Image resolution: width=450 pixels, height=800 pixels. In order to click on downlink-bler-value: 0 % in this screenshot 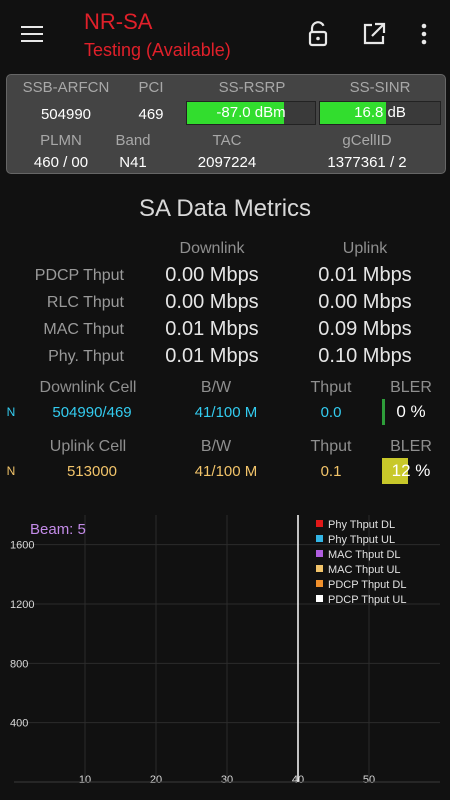, I will do `click(411, 411)`.